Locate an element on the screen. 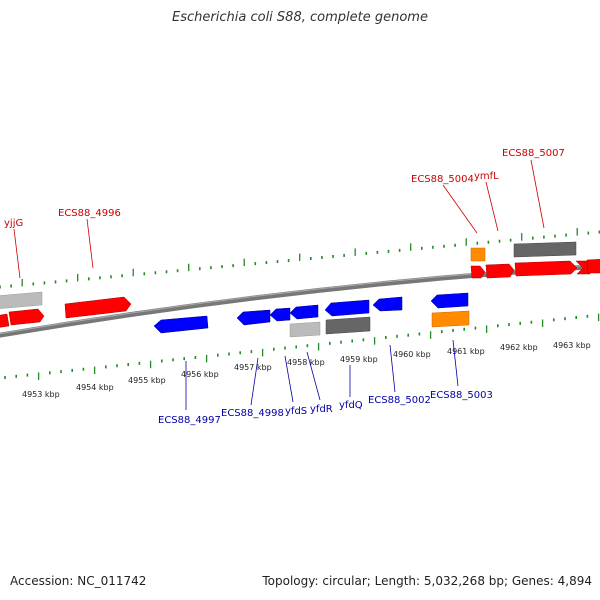  kbp-tick-label: 4961 kbp is located at coordinates (466, 351).